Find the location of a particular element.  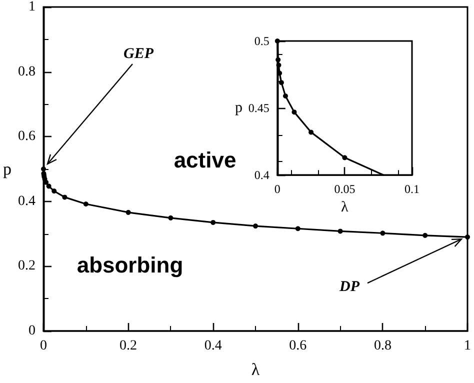

y-tick-label: 0 is located at coordinates (32, 331).